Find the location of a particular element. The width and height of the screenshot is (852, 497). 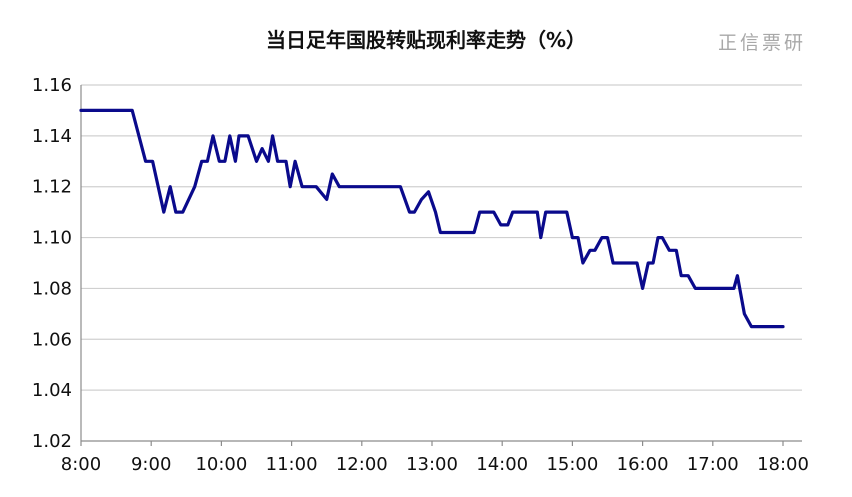

x-tick-label: 13:00 is located at coordinates (432, 464).